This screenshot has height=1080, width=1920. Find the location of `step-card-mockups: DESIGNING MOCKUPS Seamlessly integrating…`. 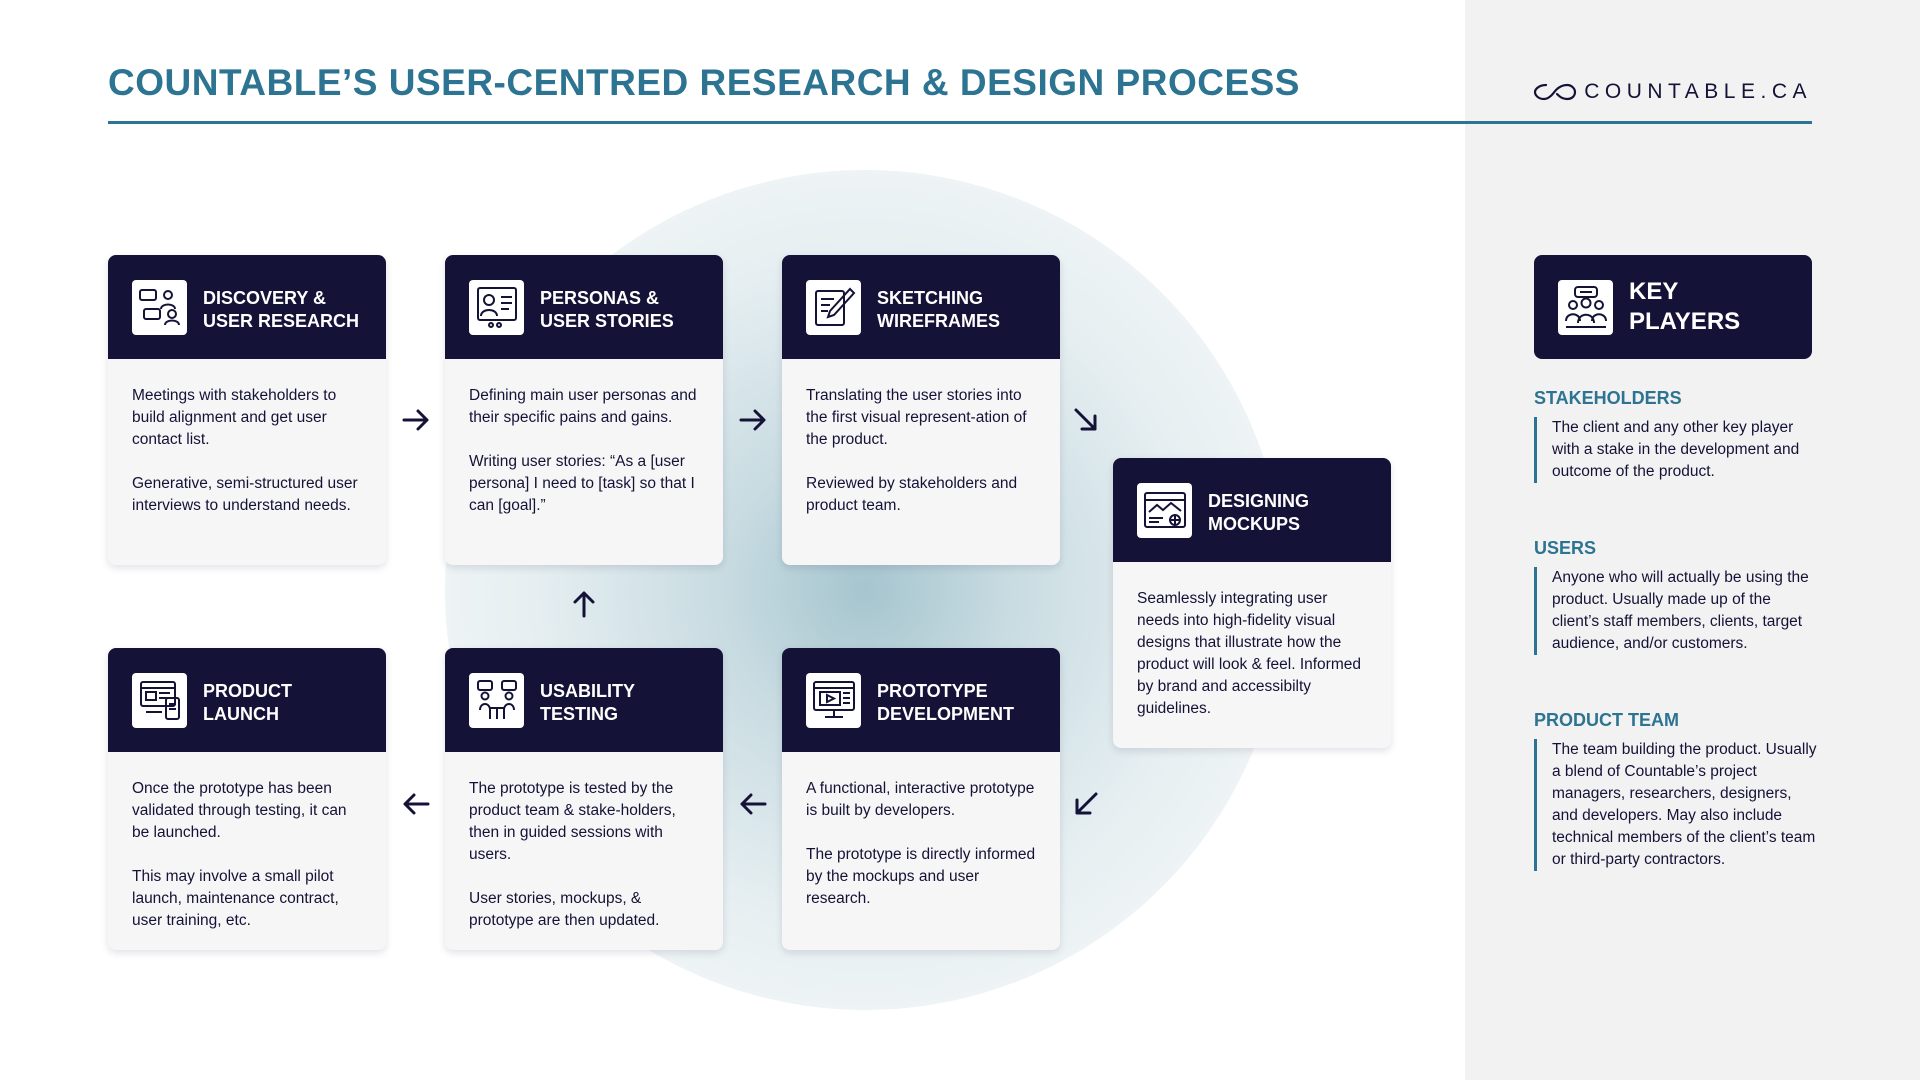

step-card-mockups: DESIGNING MOCKUPS Seamlessly integrating… is located at coordinates (1252, 603).